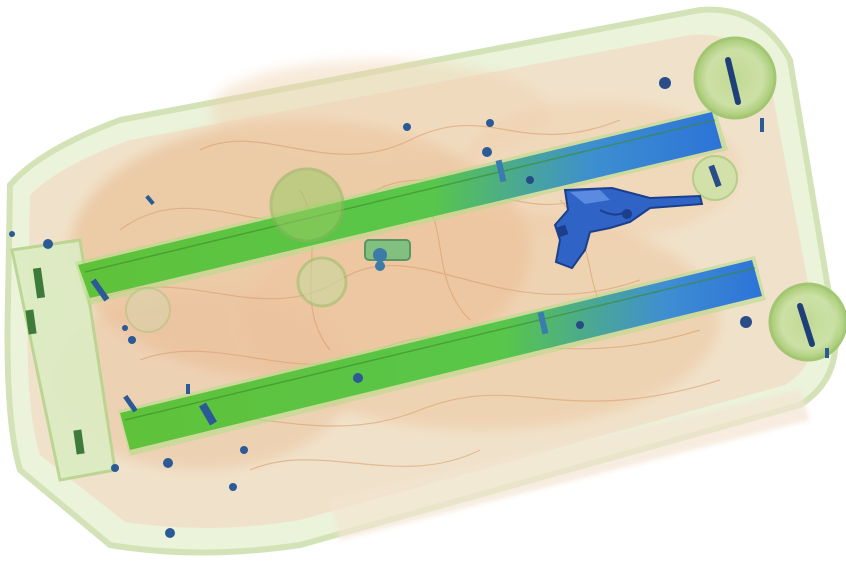 Image resolution: width=846 pixels, height=571 pixels. Describe the element at coordinates (628, 228) in the screenshot. I see `handgun` at that location.